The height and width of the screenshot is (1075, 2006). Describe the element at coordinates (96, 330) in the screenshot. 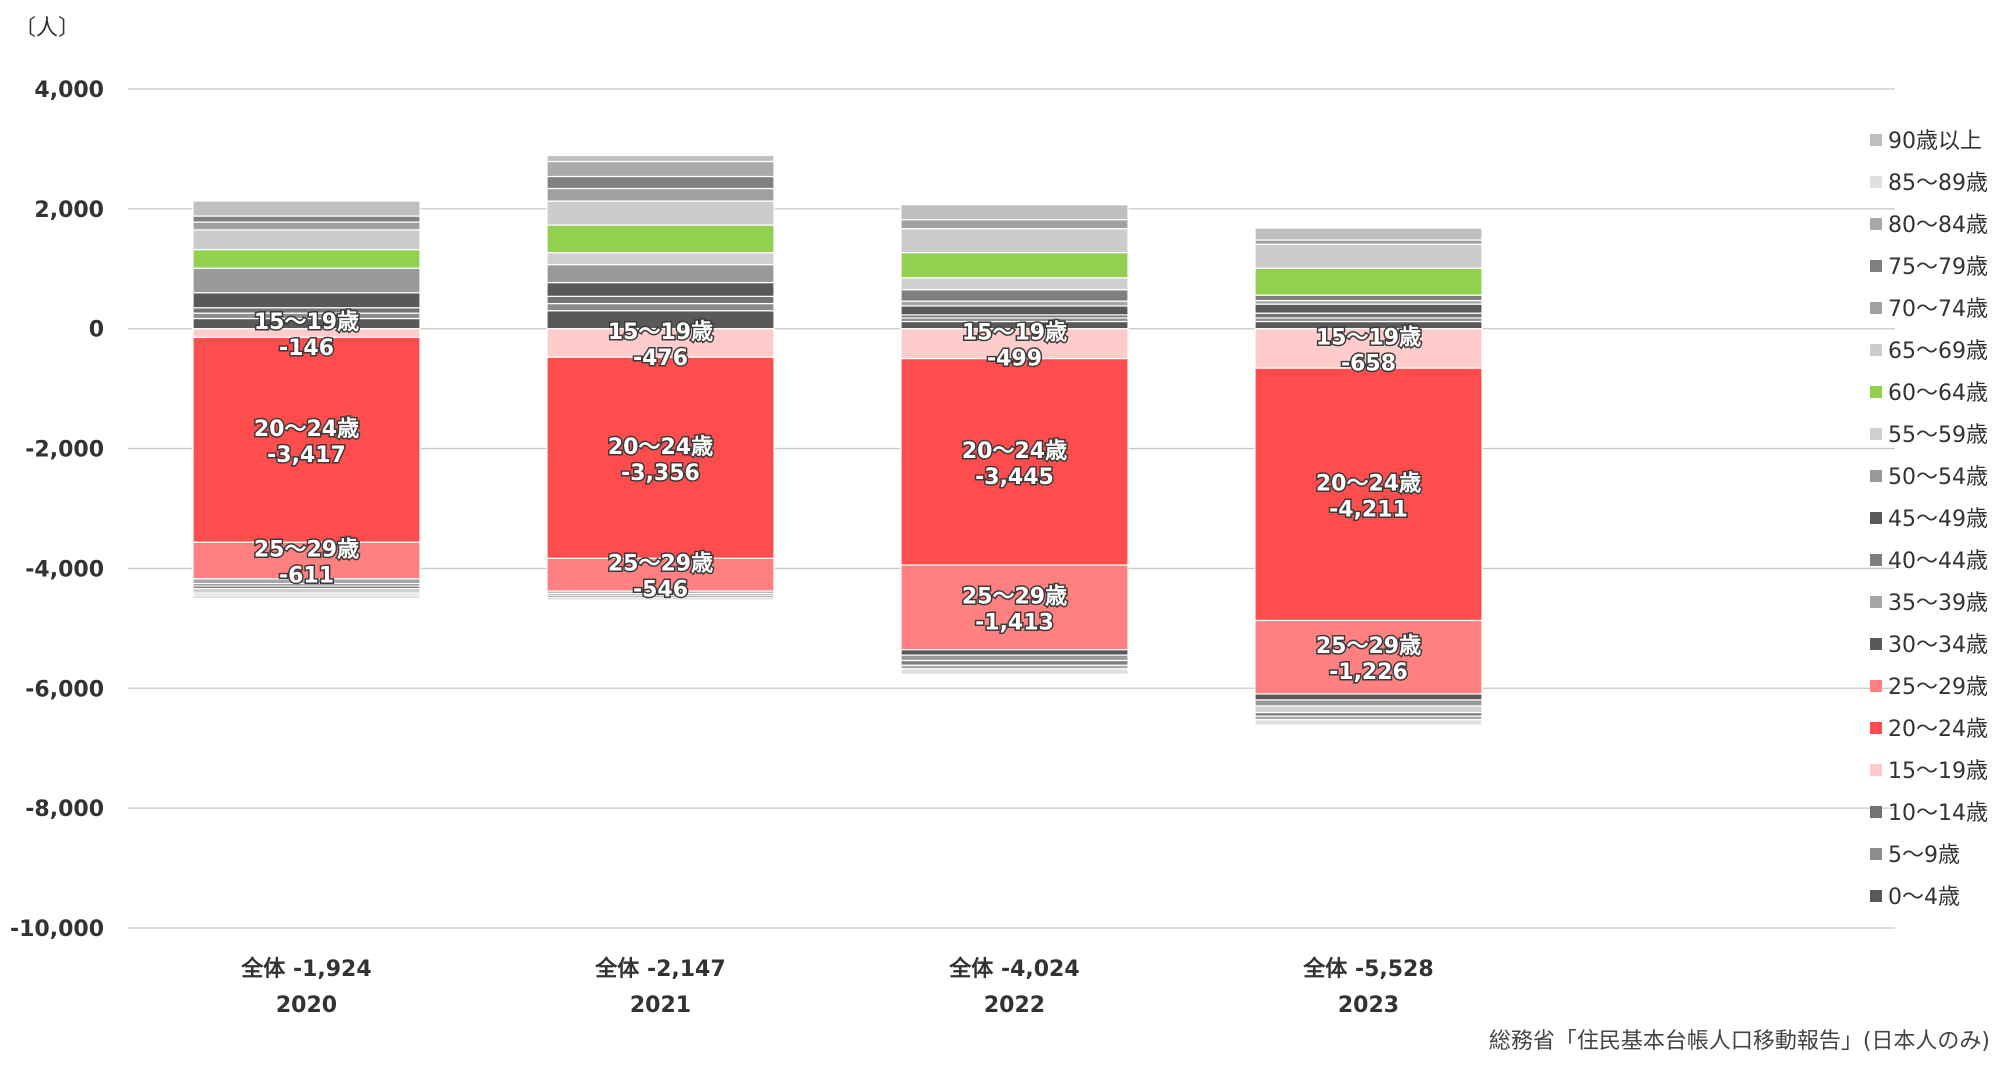

I see `y-tick-label: 0` at that location.